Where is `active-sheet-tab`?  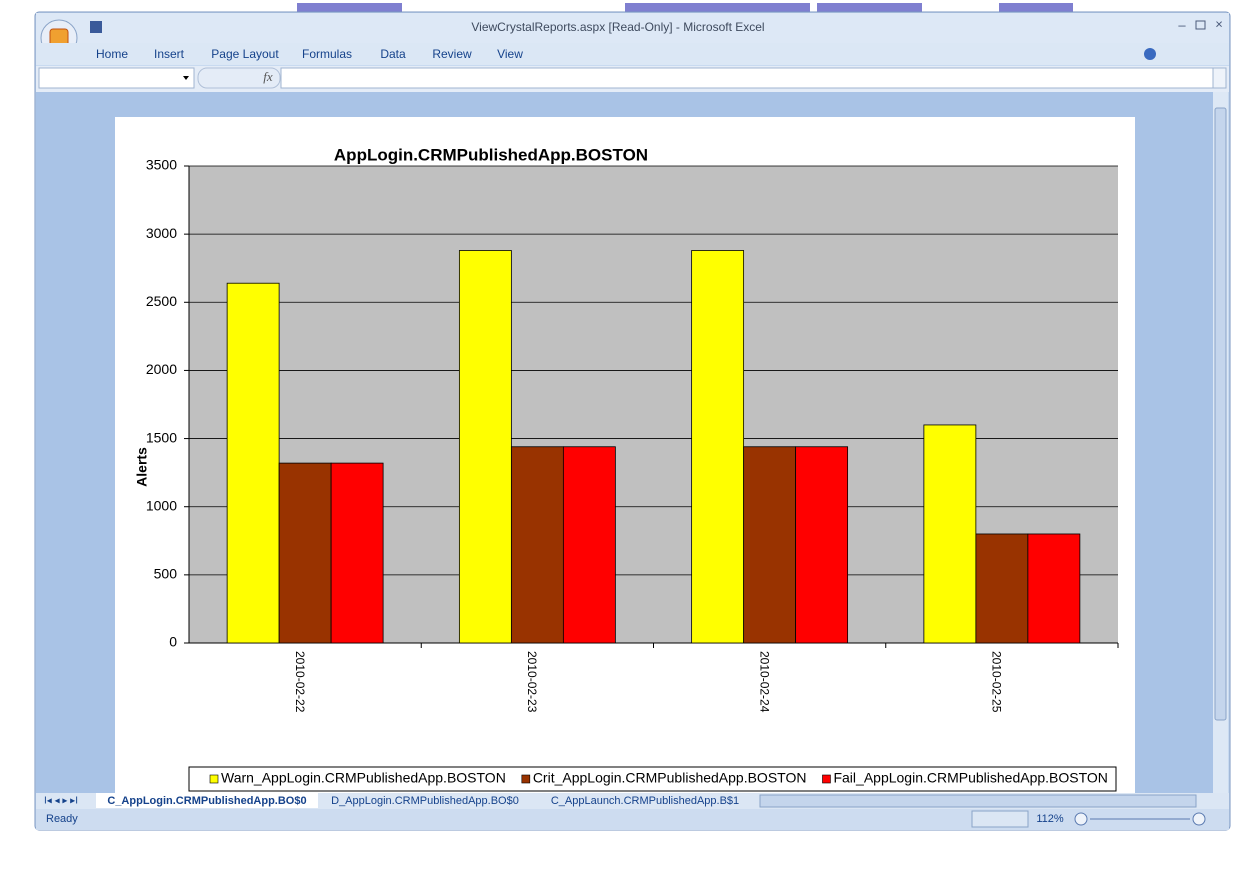 active-sheet-tab is located at coordinates (207, 800).